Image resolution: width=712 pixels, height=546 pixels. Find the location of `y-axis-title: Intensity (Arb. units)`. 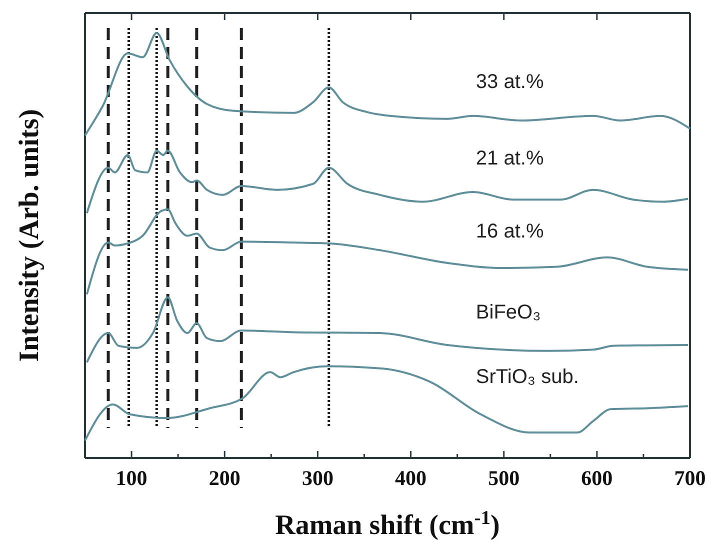

y-axis-title: Intensity (Arb. units) is located at coordinates (29, 235).